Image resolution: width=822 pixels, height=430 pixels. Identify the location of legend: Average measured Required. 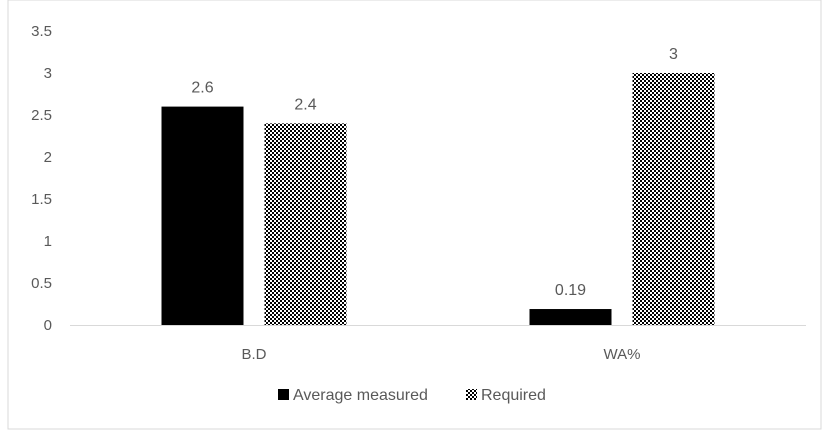
(412, 395).